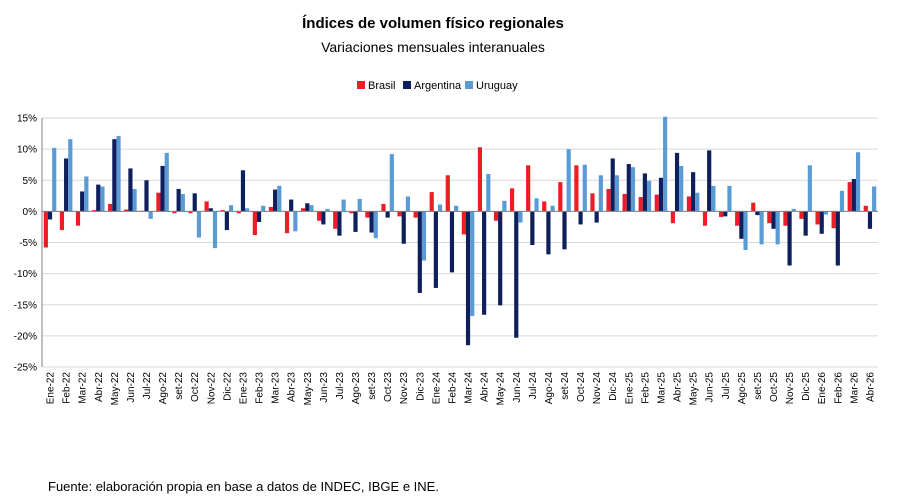 This screenshot has height=502, width=911. What do you see at coordinates (260, 388) in the screenshot?
I see `x-tick-label: Feb-23` at bounding box center [260, 388].